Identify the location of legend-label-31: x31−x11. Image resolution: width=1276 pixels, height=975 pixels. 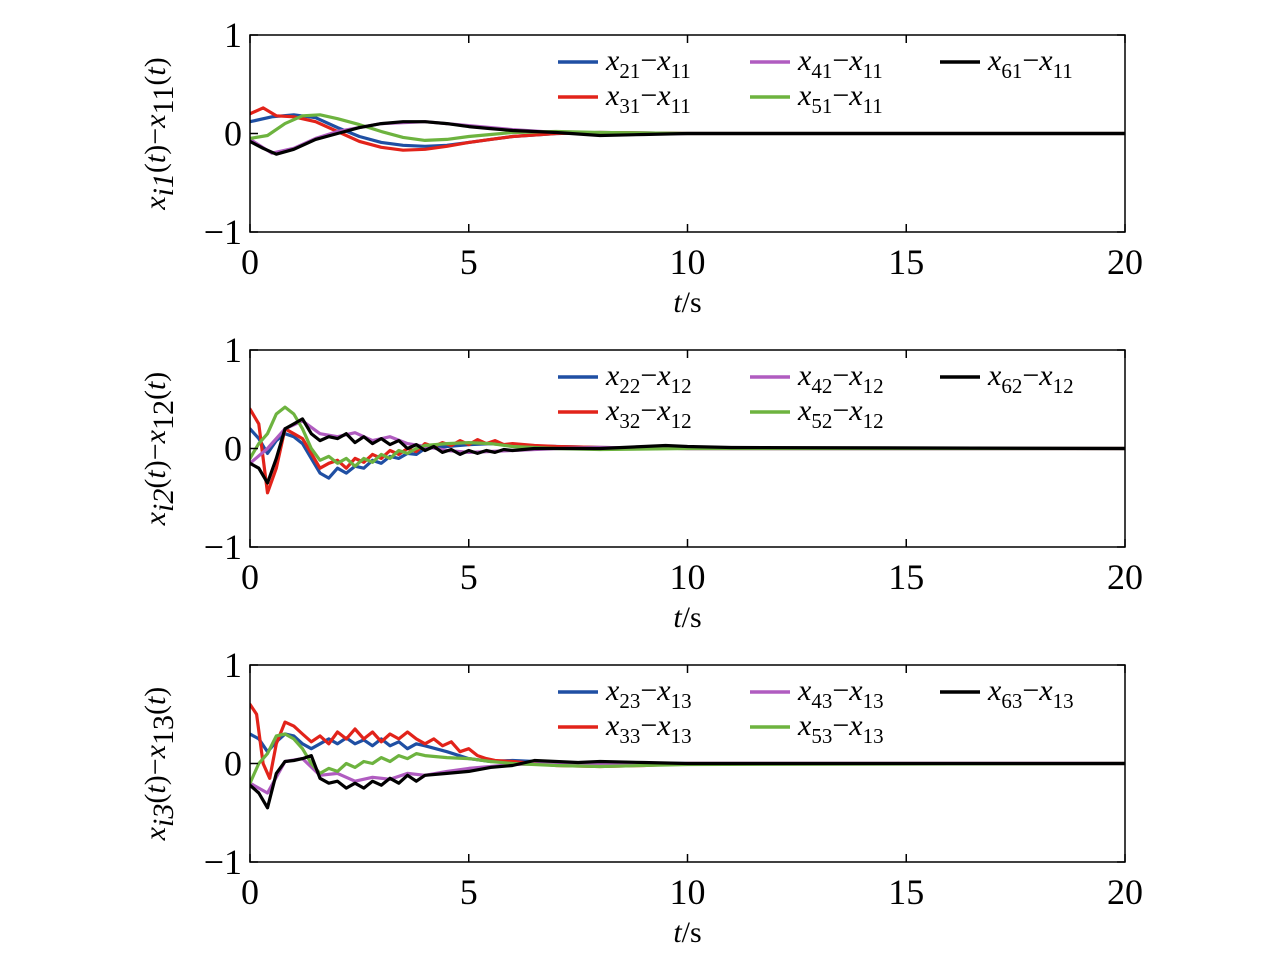
(648, 98).